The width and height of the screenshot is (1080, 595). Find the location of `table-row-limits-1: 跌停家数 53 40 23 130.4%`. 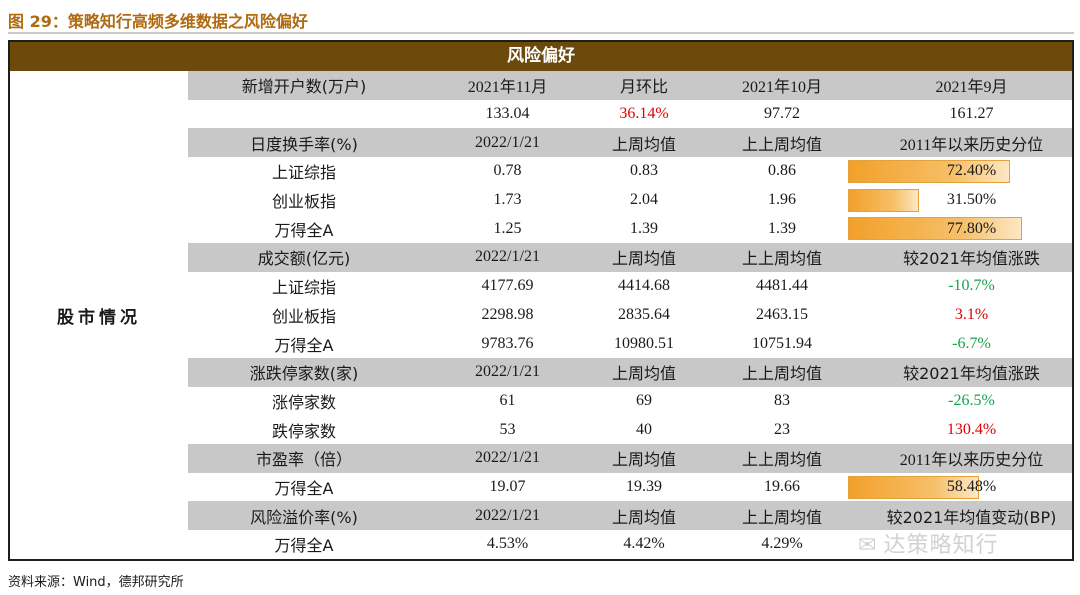

table-row-limits-1: 跌停家数 53 40 23 130.4% is located at coordinates (630, 429).